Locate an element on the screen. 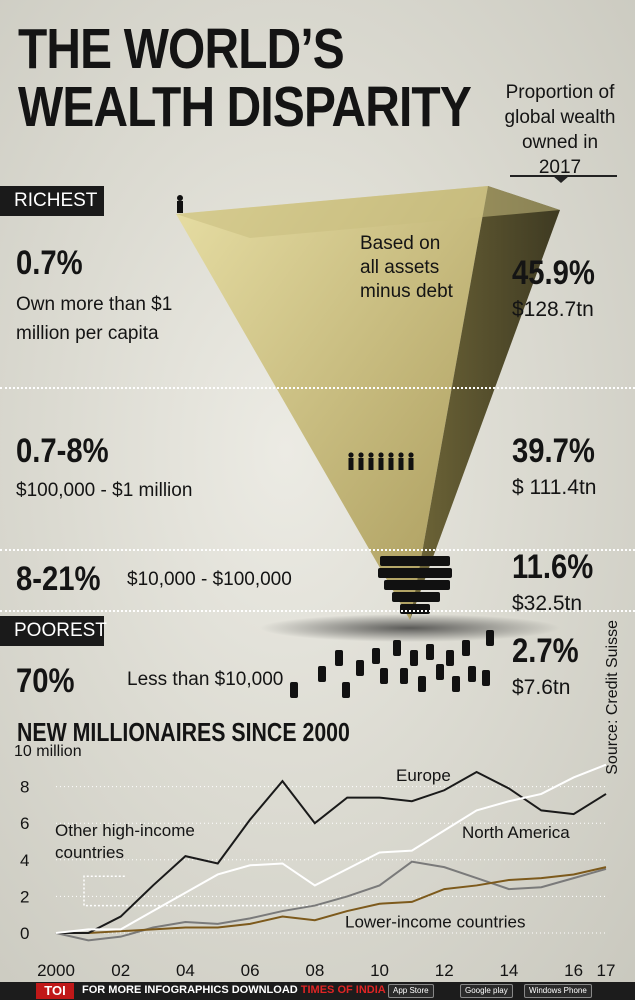  y-tick-label: 8 is located at coordinates (24, 787).